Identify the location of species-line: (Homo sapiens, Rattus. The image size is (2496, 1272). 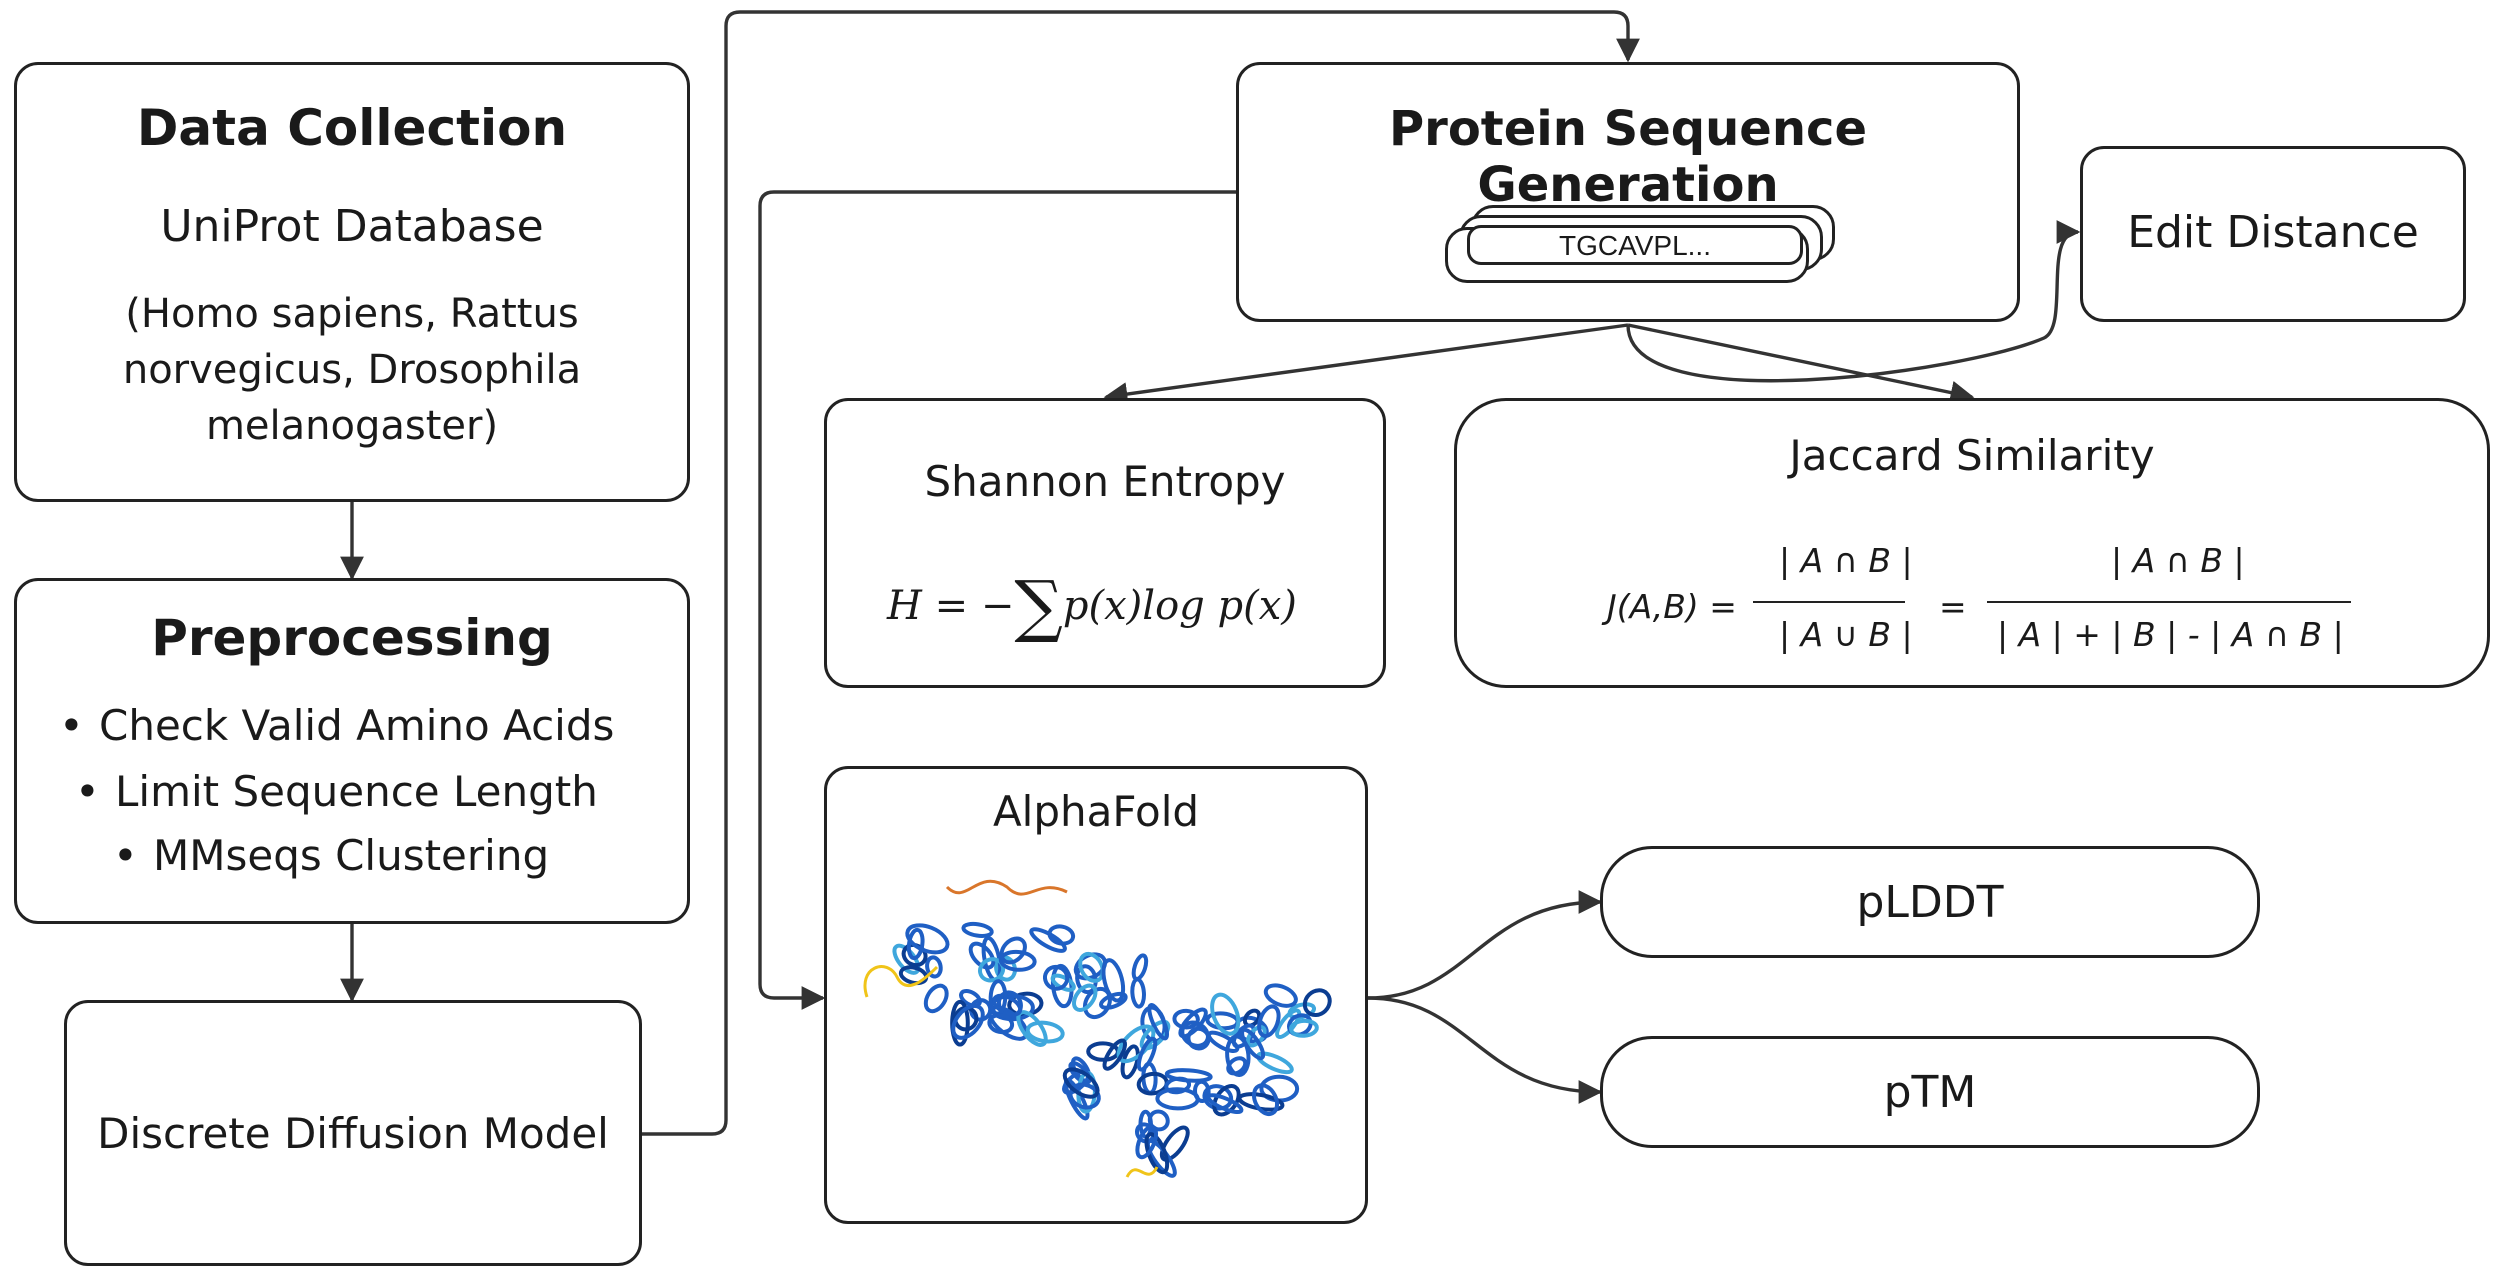
(352, 314).